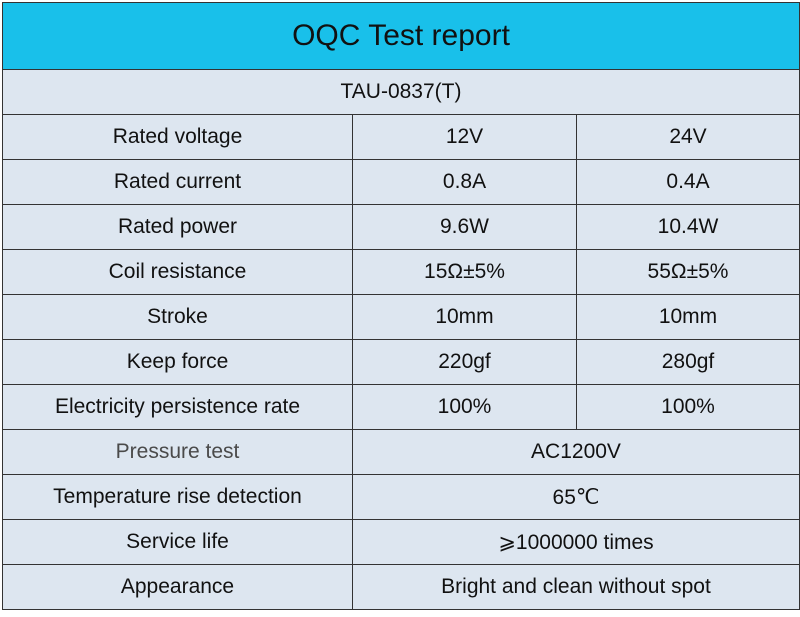 This screenshot has width=800, height=617. I want to click on row-label: Rated voltage, so click(177, 137).